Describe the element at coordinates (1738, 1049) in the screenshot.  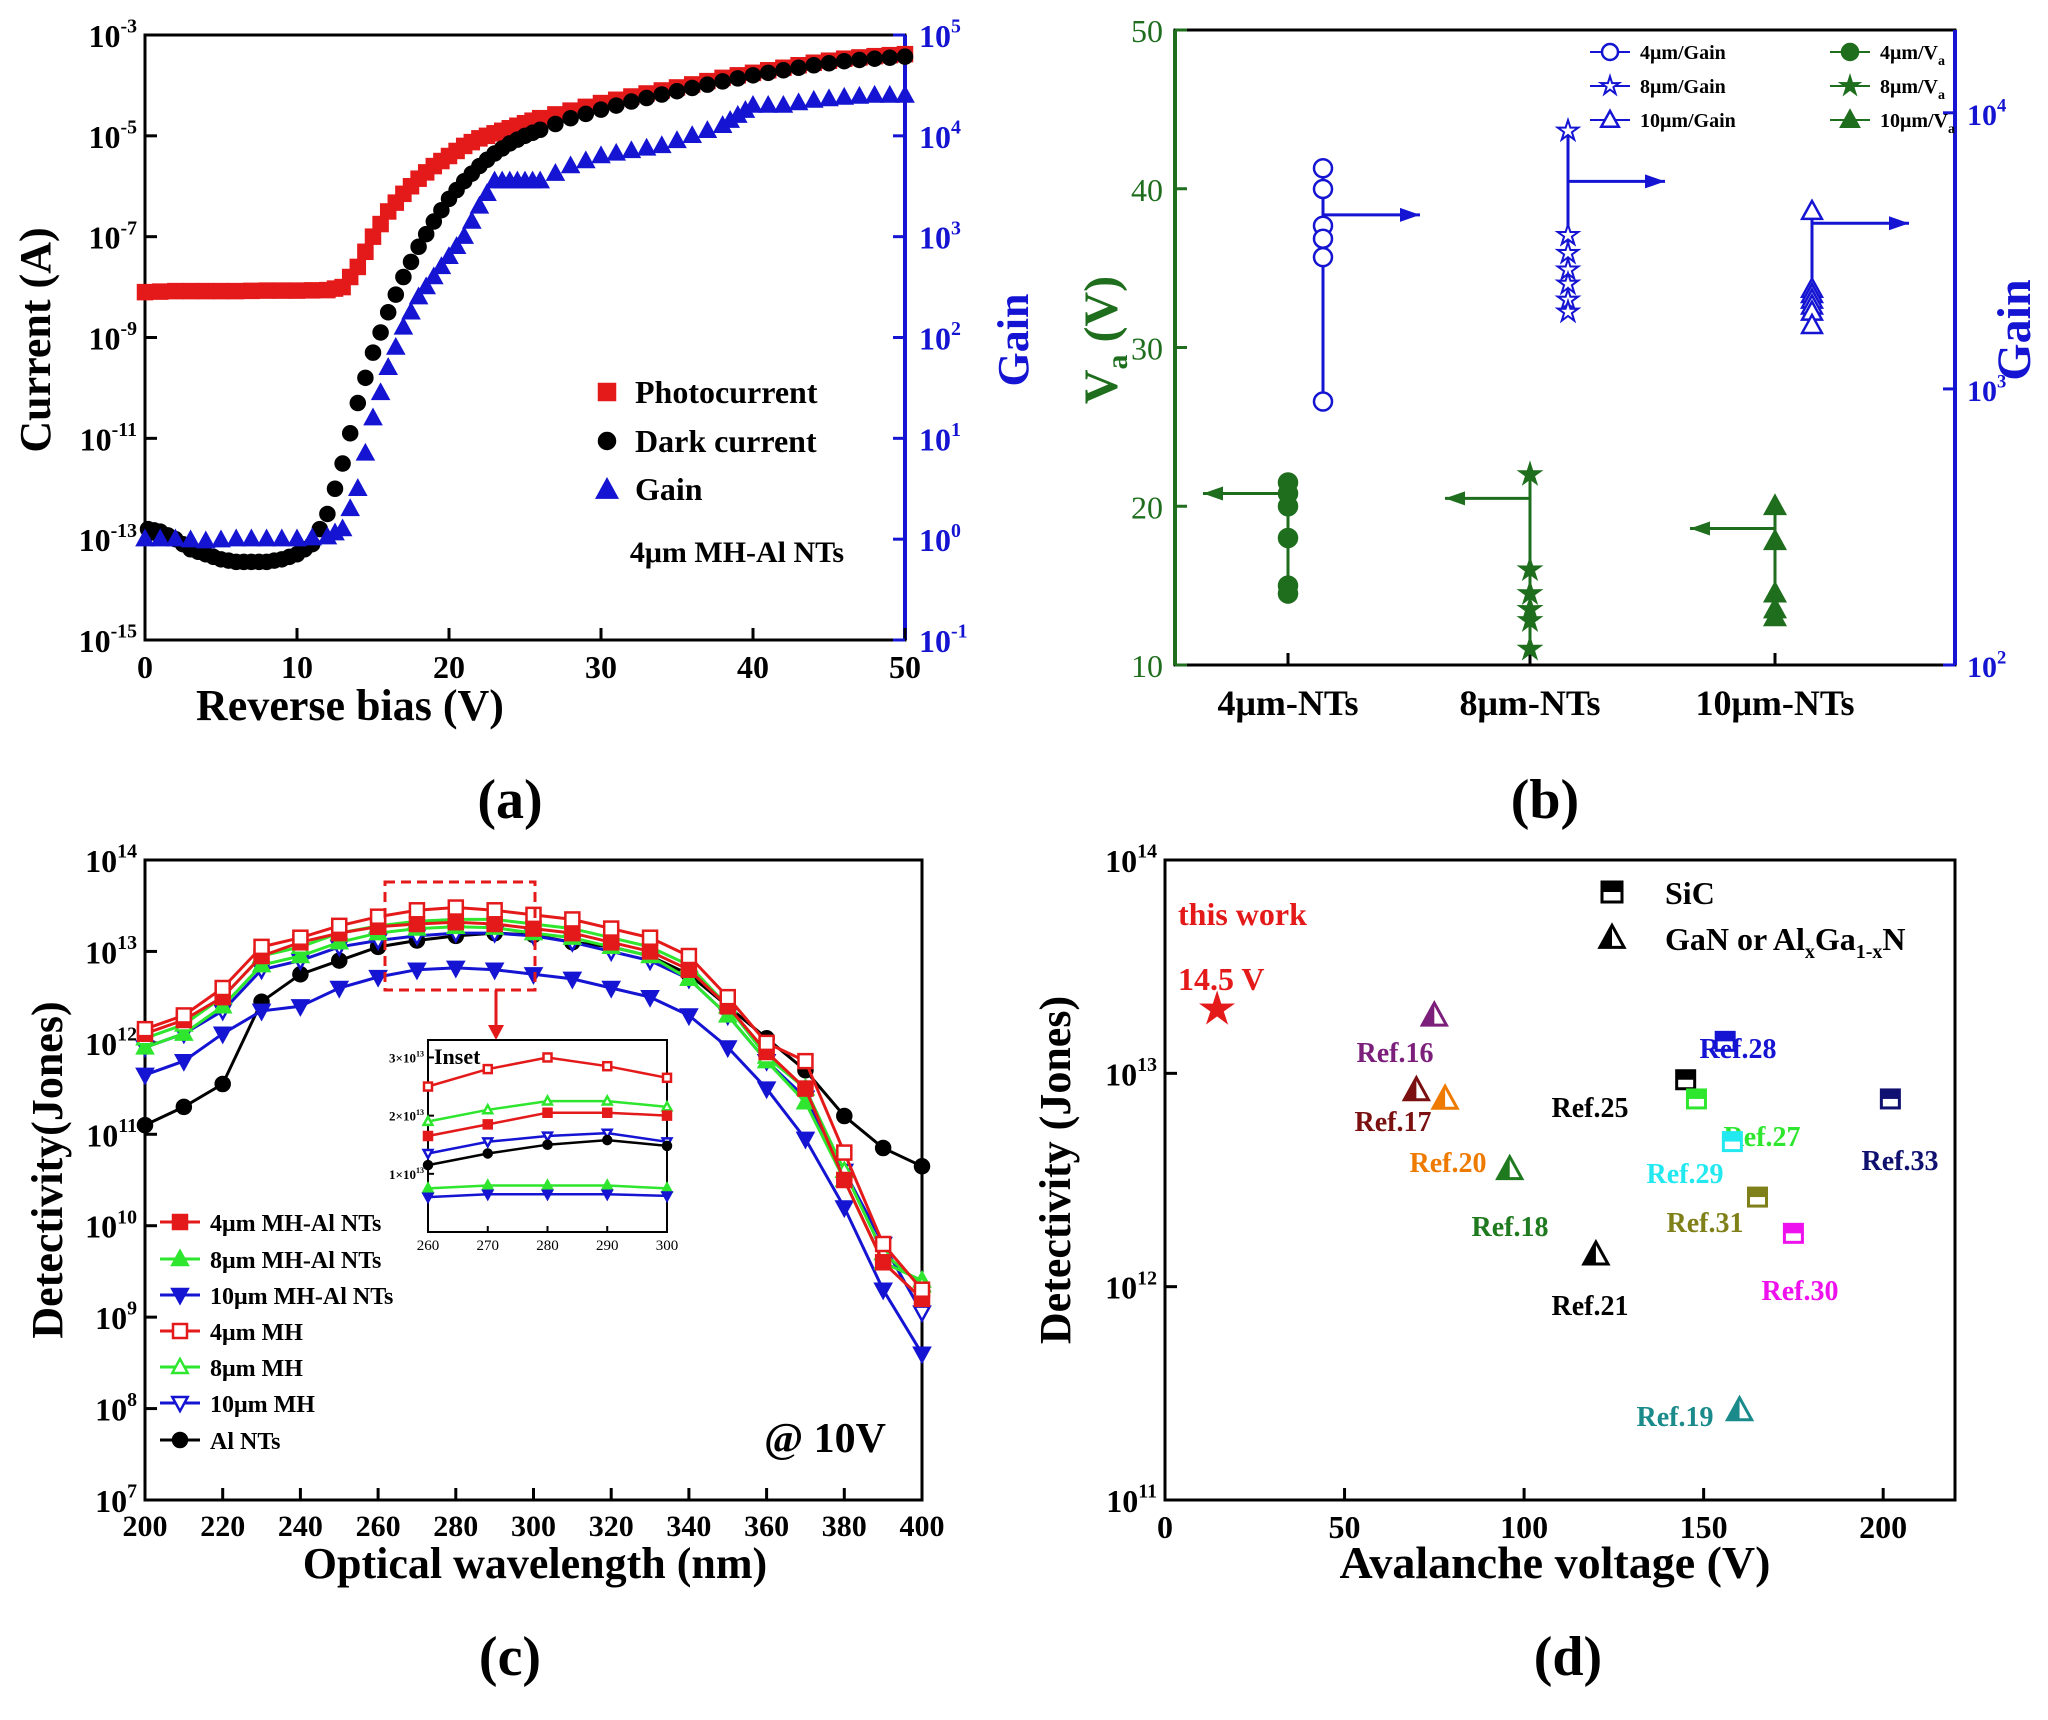
I see `ref-label: Ref.28` at that location.